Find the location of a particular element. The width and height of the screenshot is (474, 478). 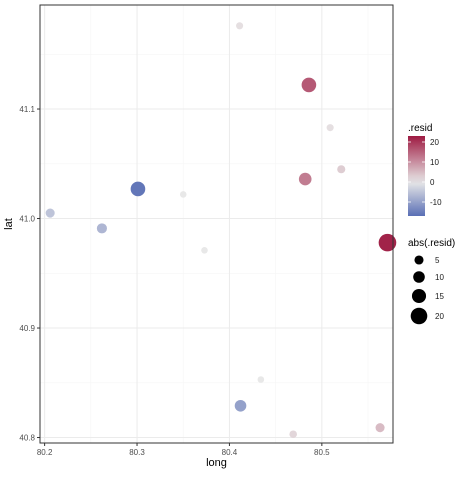

y-tick-label: 40.8 is located at coordinates (27, 438).